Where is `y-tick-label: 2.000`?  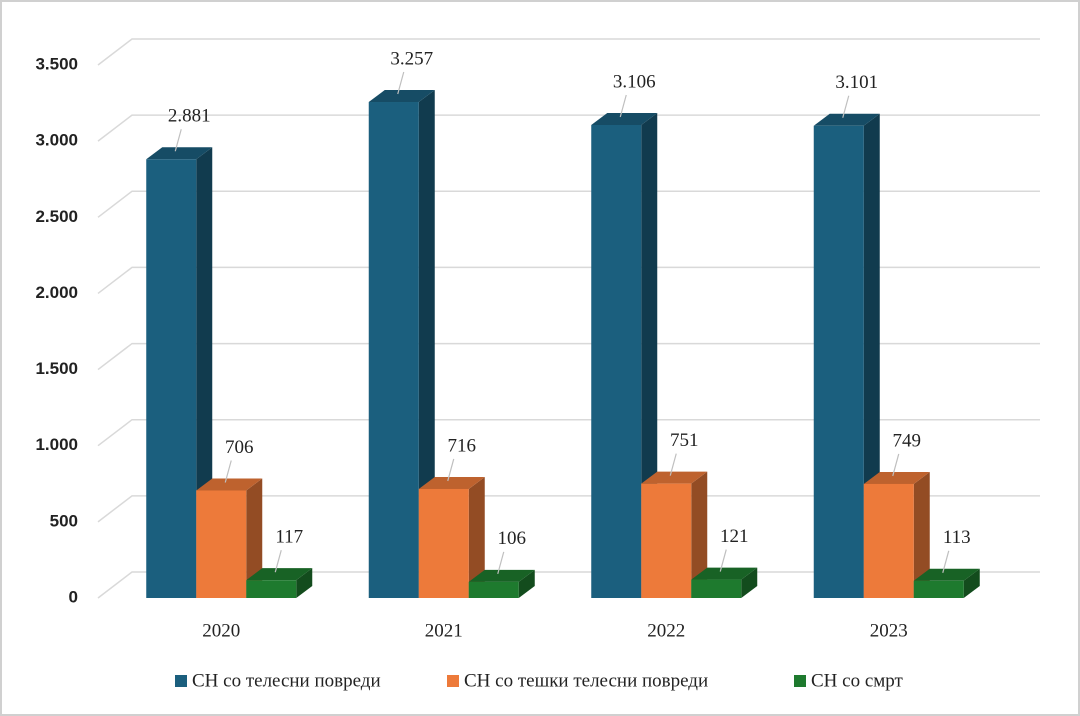 y-tick-label: 2.000 is located at coordinates (56, 292).